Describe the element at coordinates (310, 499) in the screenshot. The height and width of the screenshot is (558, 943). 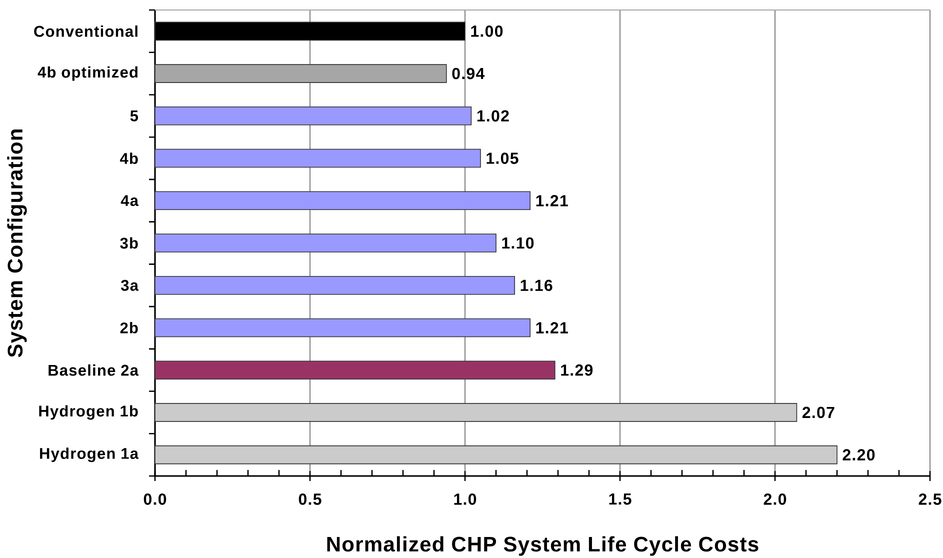
I see `x-tick-label: 0.5` at that location.